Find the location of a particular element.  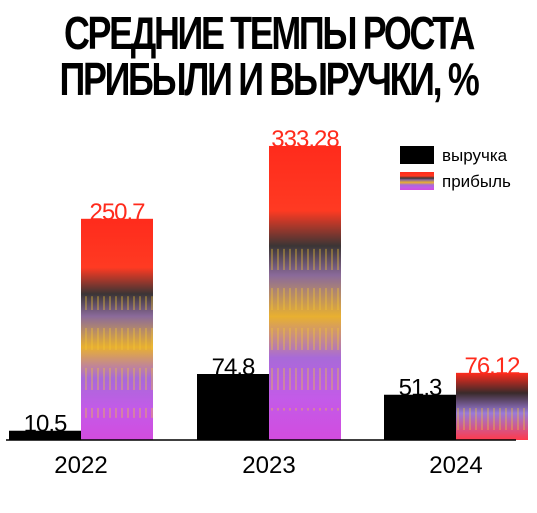

chart-title: СРЕДНИЕ ТЕМПЫ РОСТА ПРИБЫЛИ И ВЫРУЧКИ, % is located at coordinates (269, 56).